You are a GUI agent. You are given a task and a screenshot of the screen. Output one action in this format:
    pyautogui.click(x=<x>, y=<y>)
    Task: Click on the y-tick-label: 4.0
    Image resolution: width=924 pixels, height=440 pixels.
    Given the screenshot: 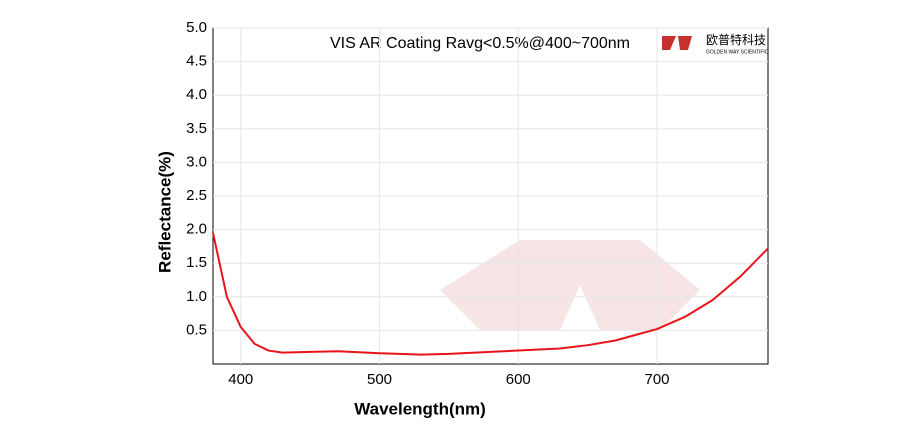 What is the action you would take?
    pyautogui.click(x=196, y=94)
    